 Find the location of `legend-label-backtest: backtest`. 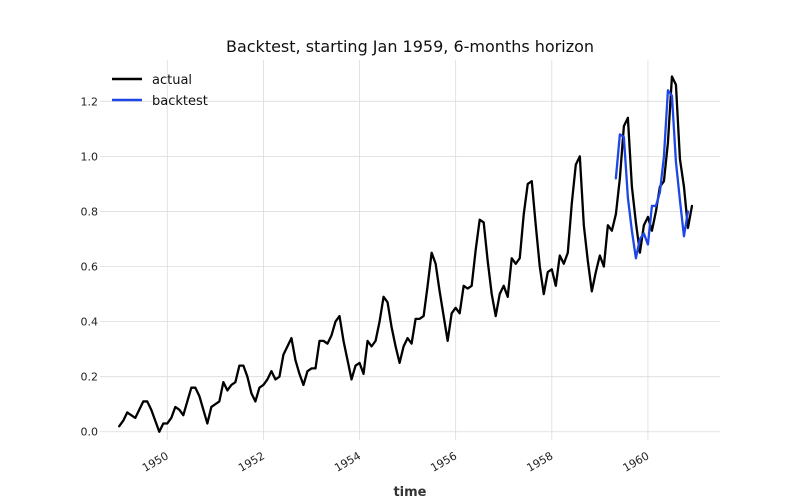

legend-label-backtest: backtest is located at coordinates (180, 101).